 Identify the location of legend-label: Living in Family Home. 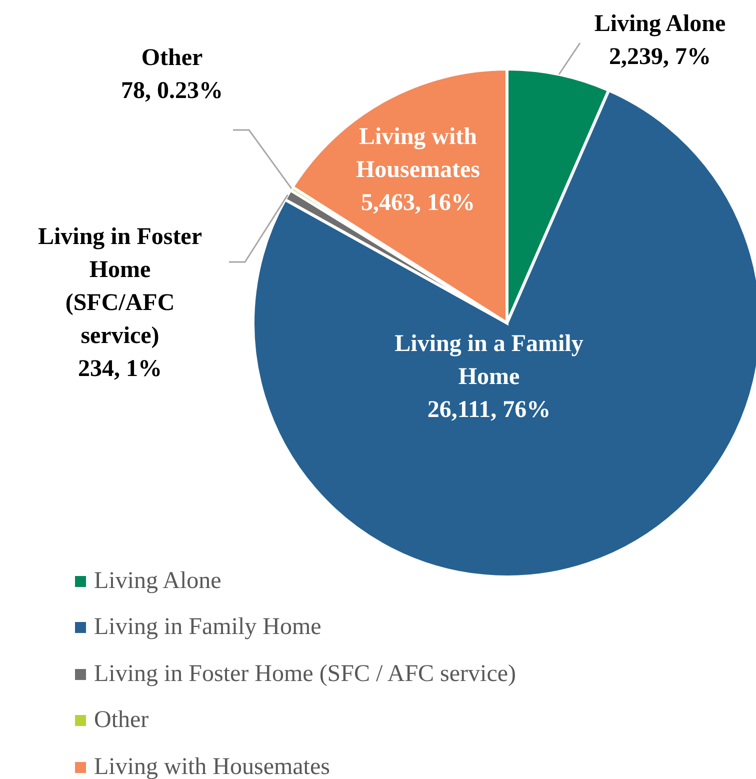
(208, 628).